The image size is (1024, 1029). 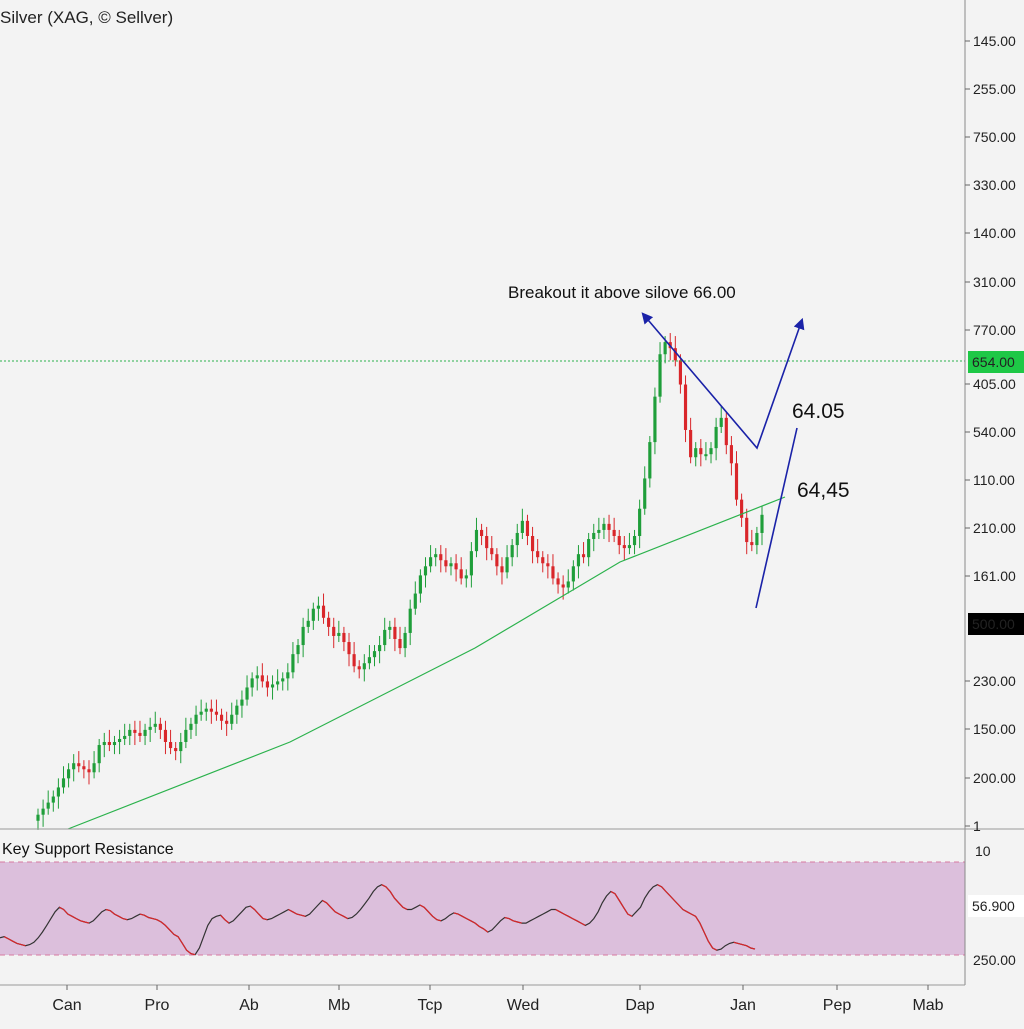 I want to click on price-axis-label: 770.00, so click(x=994, y=330).